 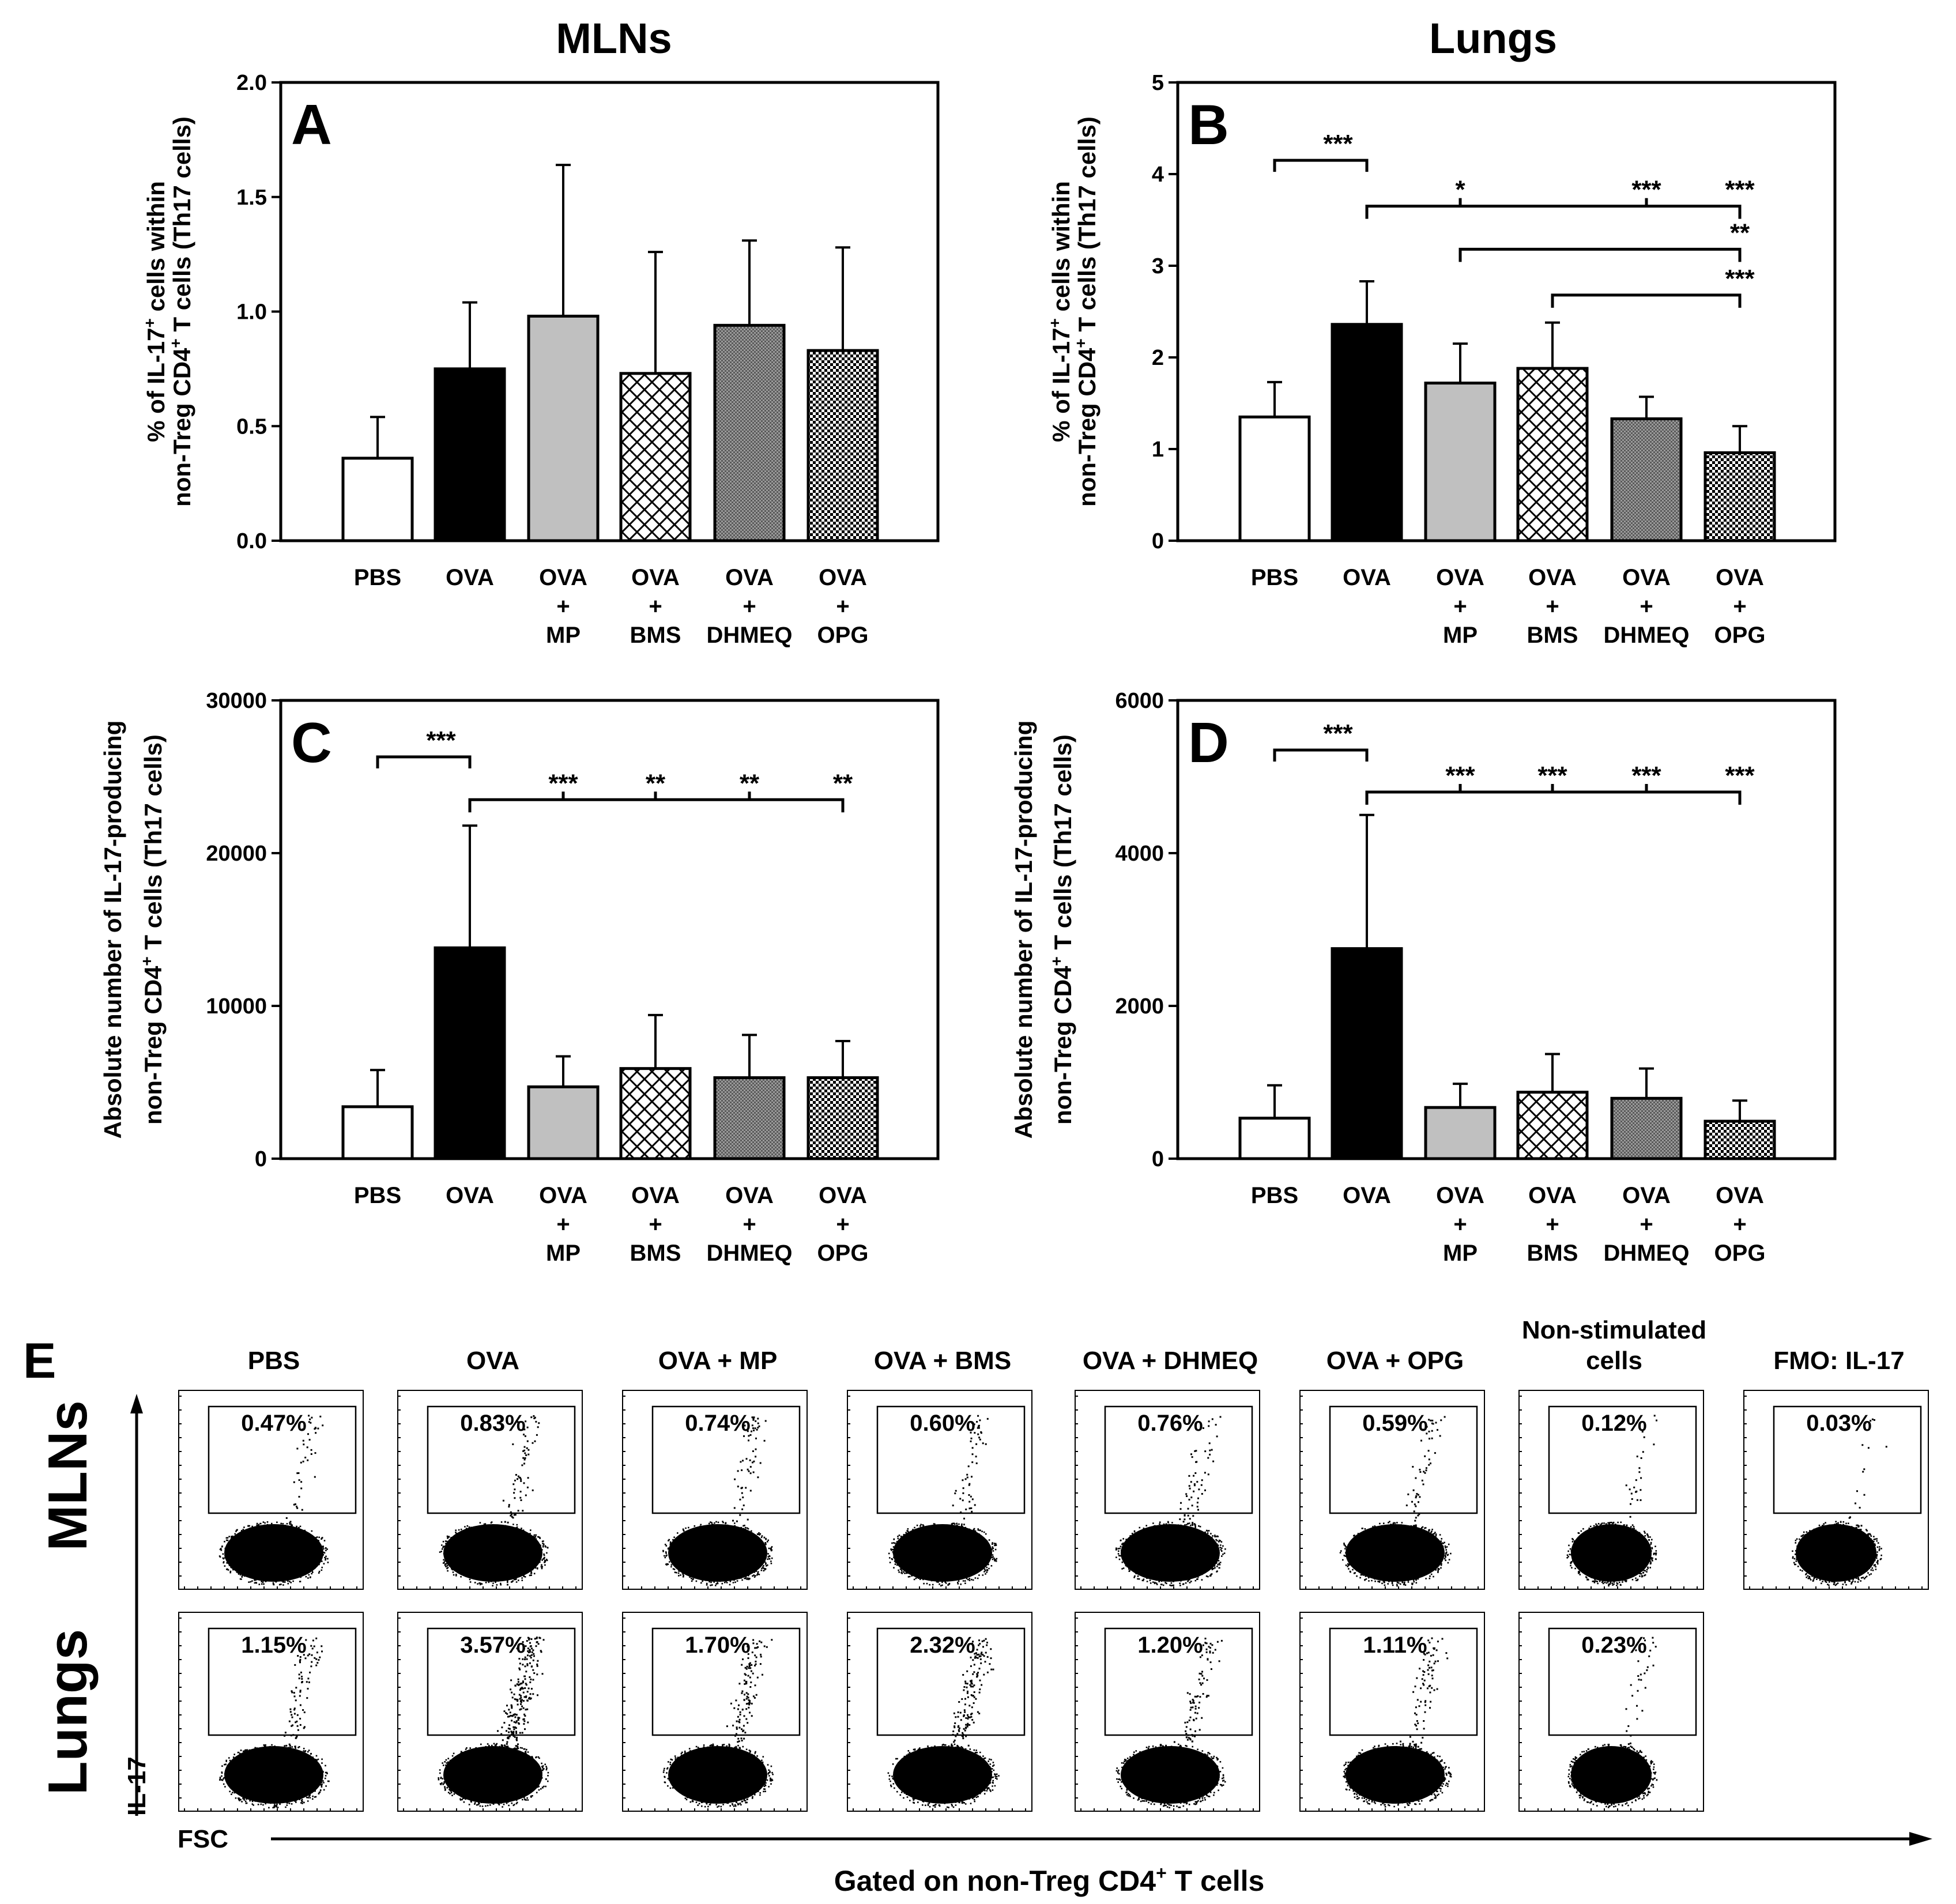 I want to click on y-tick-label-b: 3, so click(x=1158, y=266).